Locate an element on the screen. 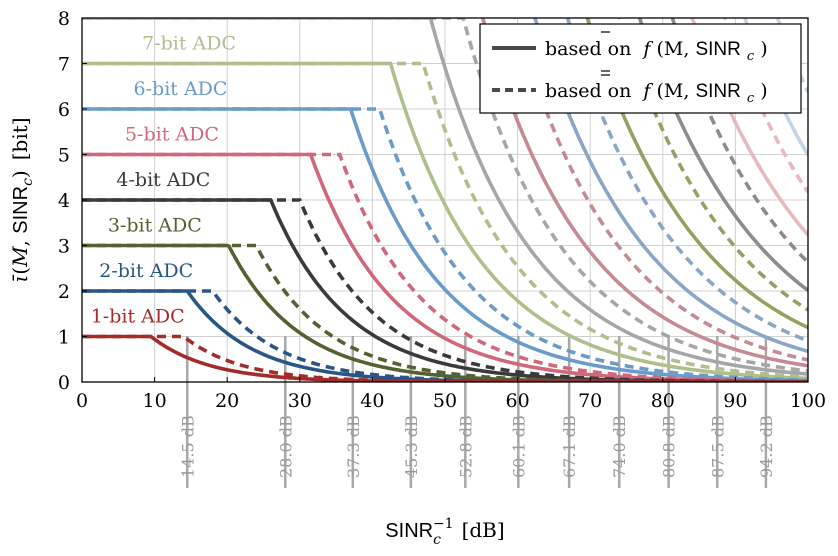 The width and height of the screenshot is (838, 556). legend-dashed-sub: c is located at coordinates (751, 98).